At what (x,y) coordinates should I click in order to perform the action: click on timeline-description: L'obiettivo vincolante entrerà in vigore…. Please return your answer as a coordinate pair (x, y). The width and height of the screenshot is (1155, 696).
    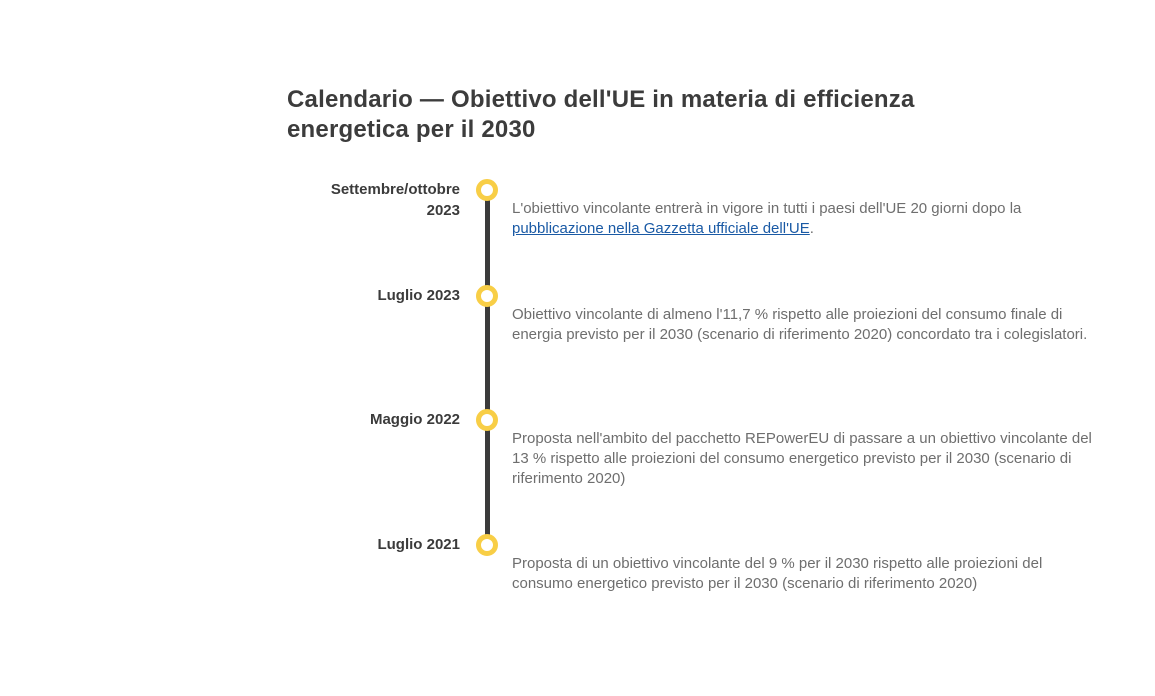
    Looking at the image, I should click on (806, 219).